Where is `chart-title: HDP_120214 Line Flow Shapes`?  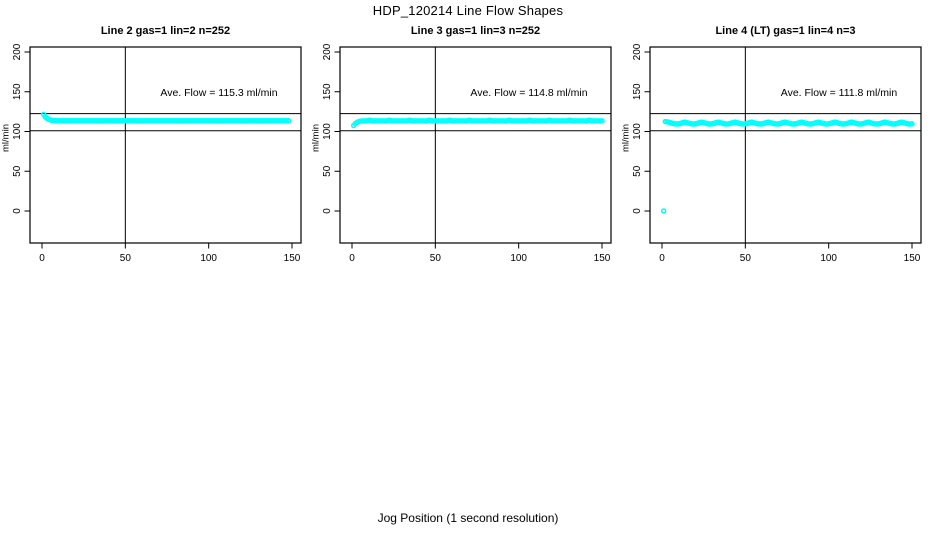
chart-title: HDP_120214 Line Flow Shapes is located at coordinates (468, 10).